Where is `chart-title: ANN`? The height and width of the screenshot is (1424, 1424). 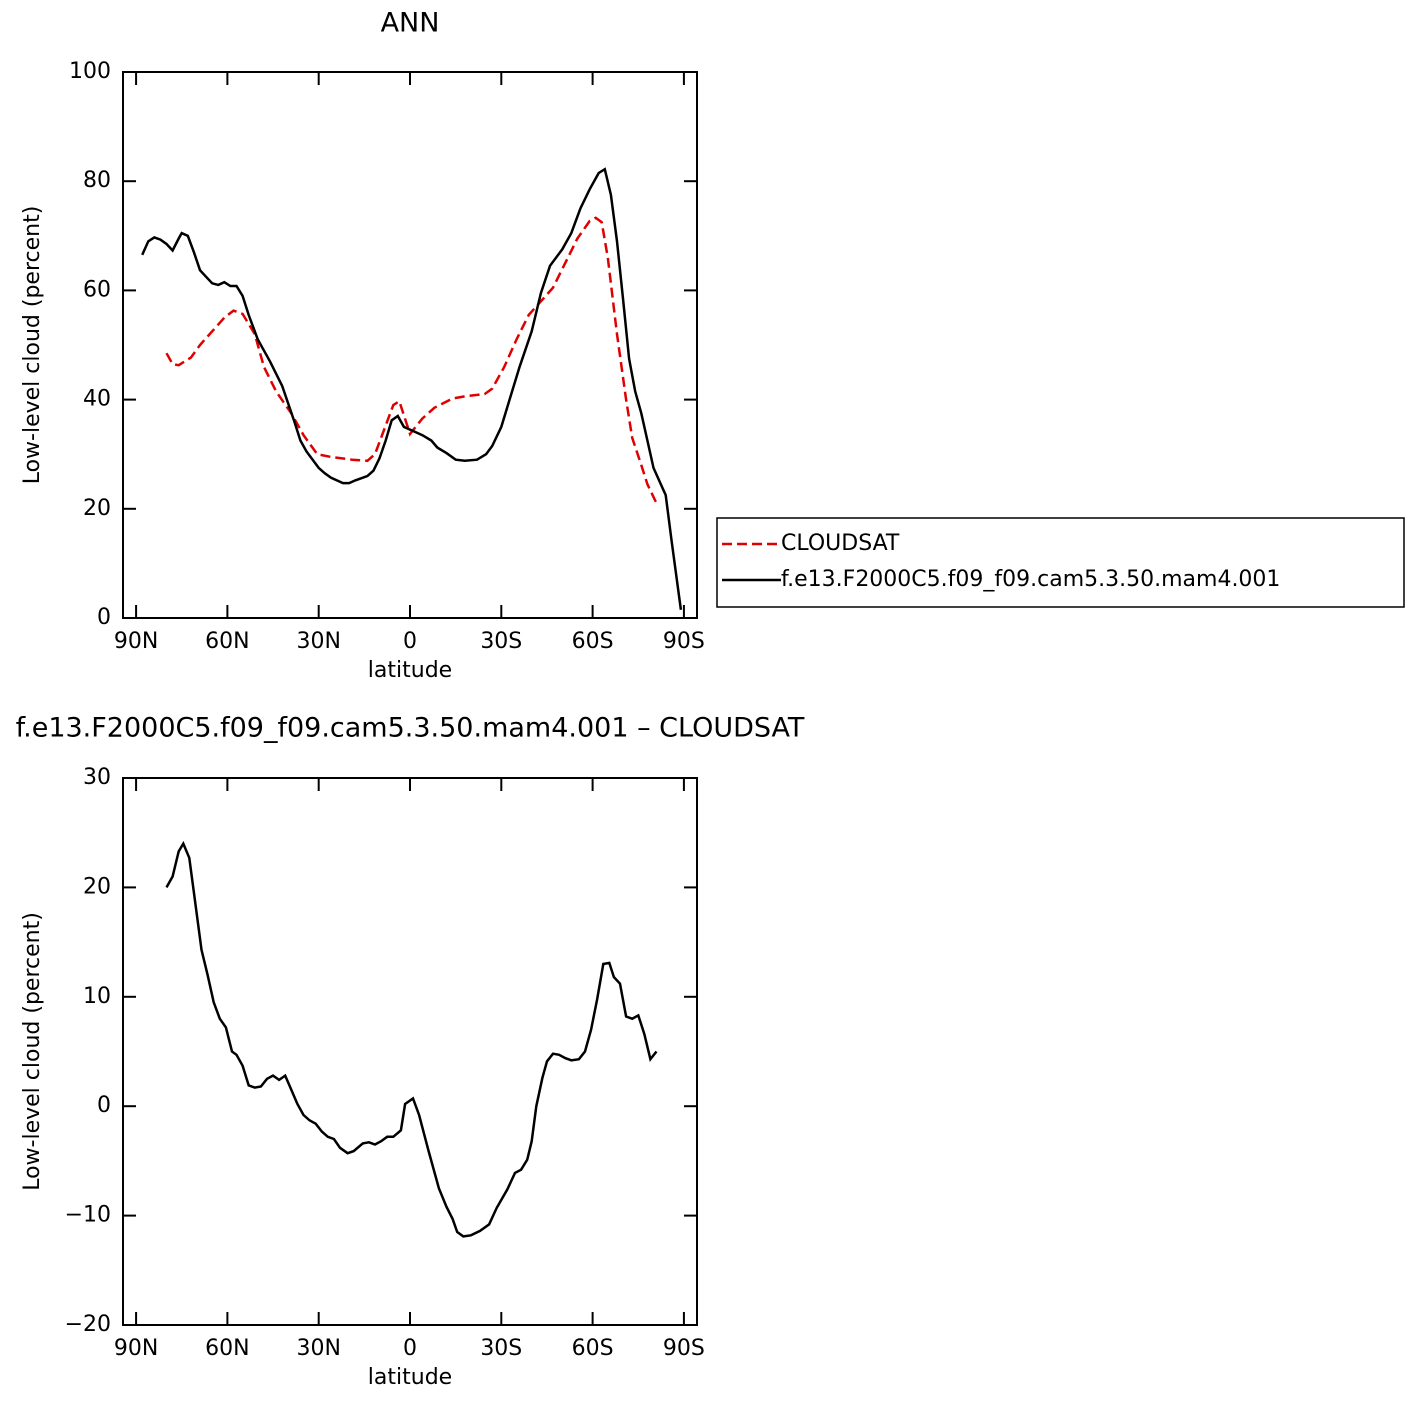 chart-title: ANN is located at coordinates (410, 23).